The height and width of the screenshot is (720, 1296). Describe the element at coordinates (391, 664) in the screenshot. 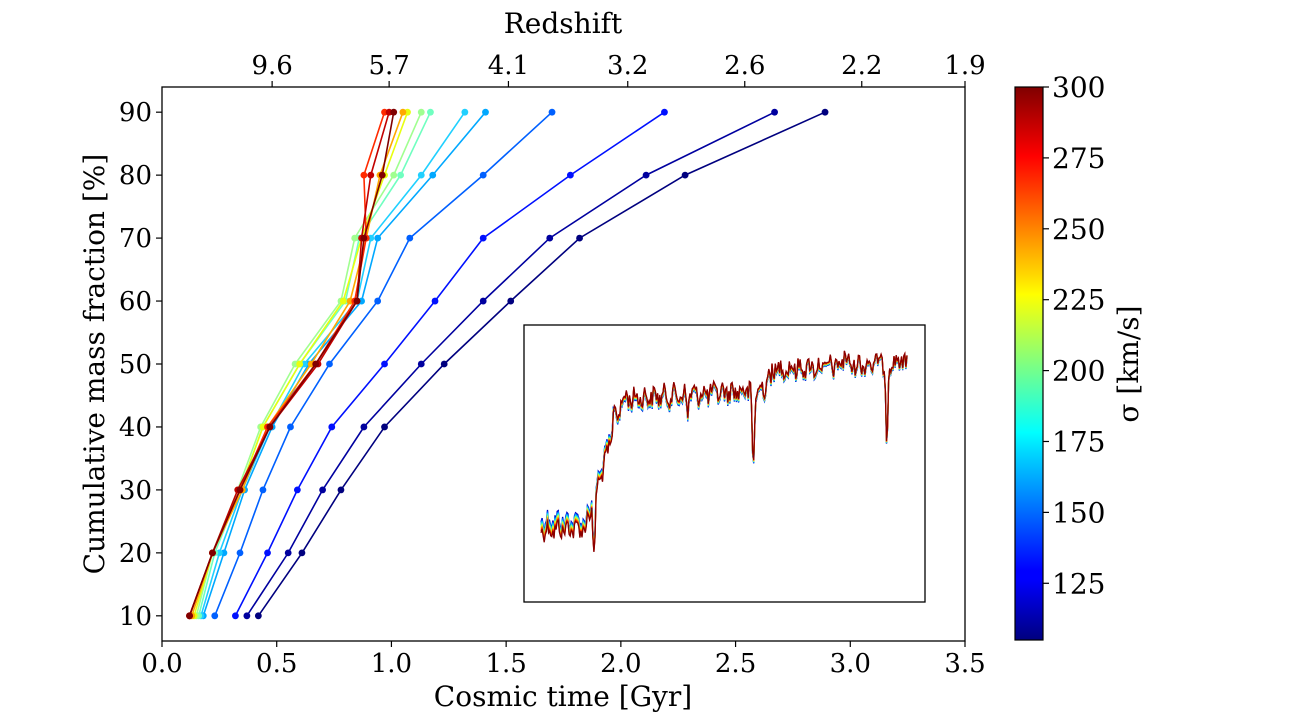

I see `x-tick-label: 1.0` at that location.